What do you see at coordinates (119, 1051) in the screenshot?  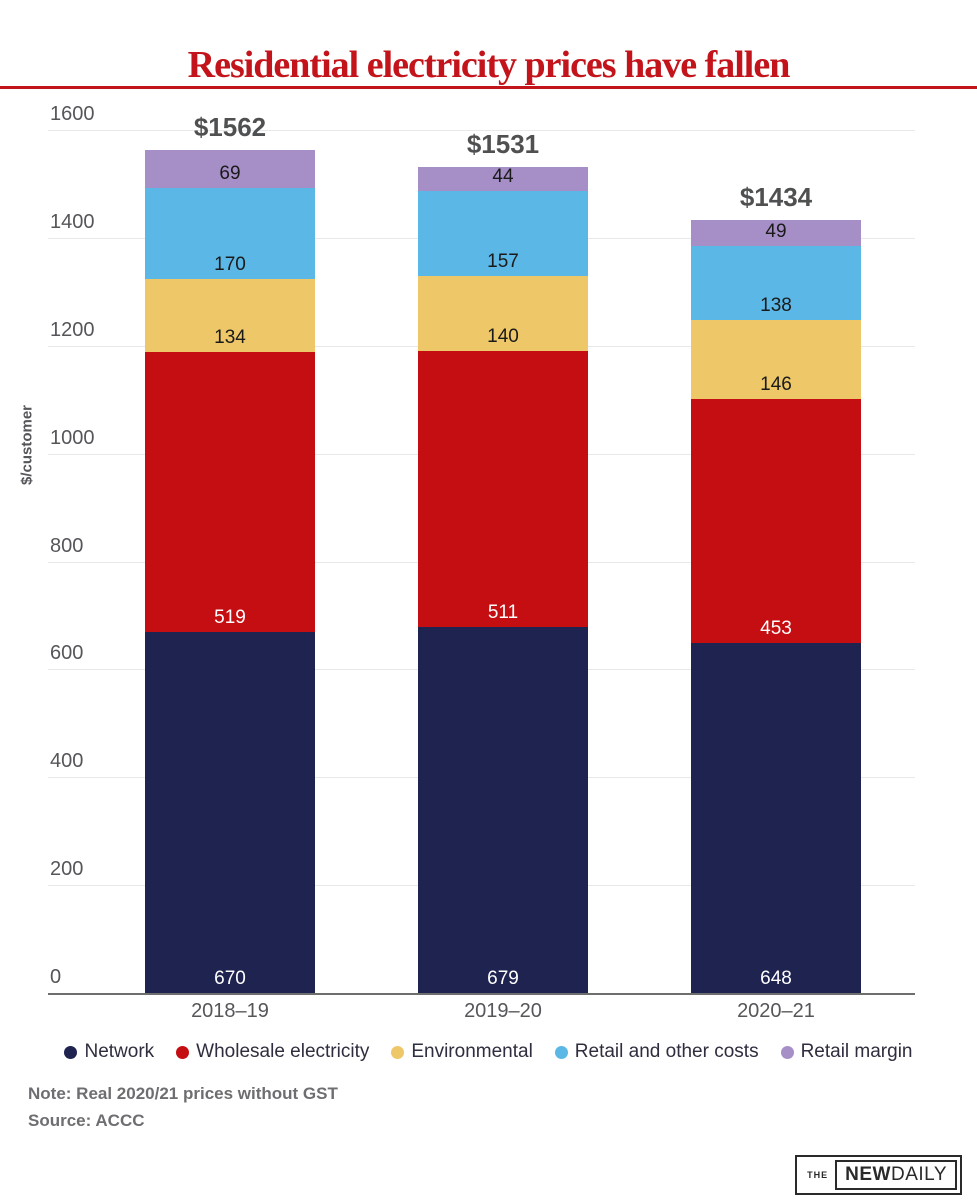 I see `legend-label: Network` at bounding box center [119, 1051].